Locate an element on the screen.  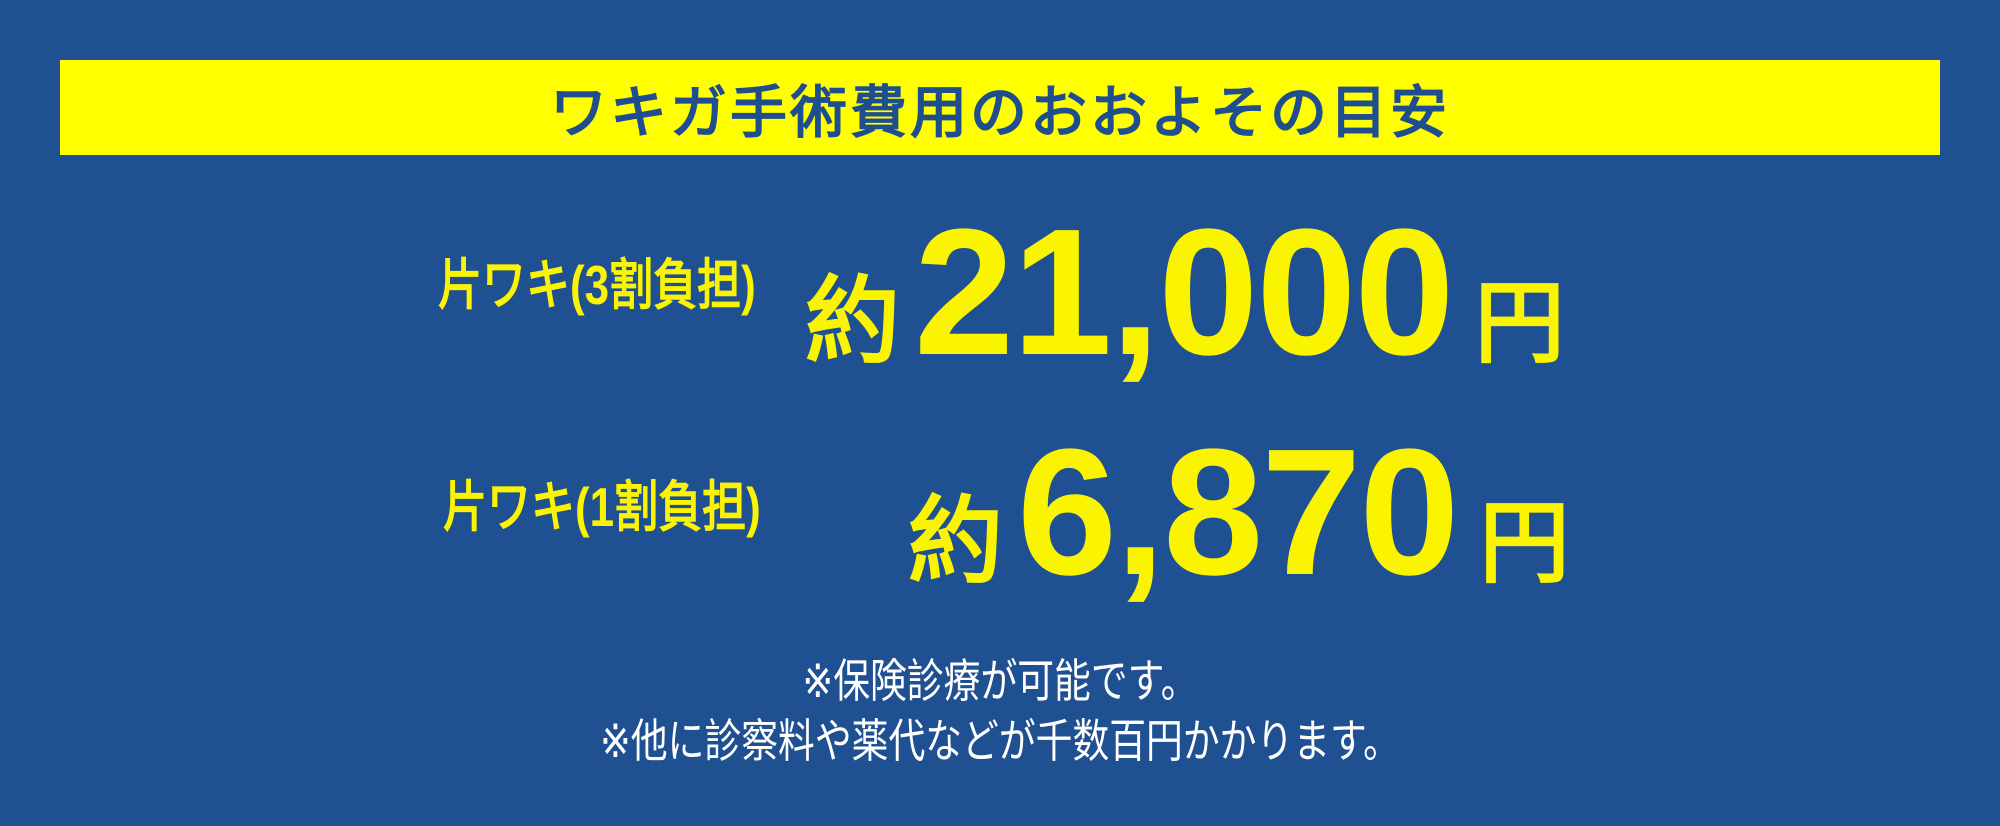
footnote-extra-costs: ※他に診察料や薬代などが千数百円かかります。 is located at coordinates (1000, 740).